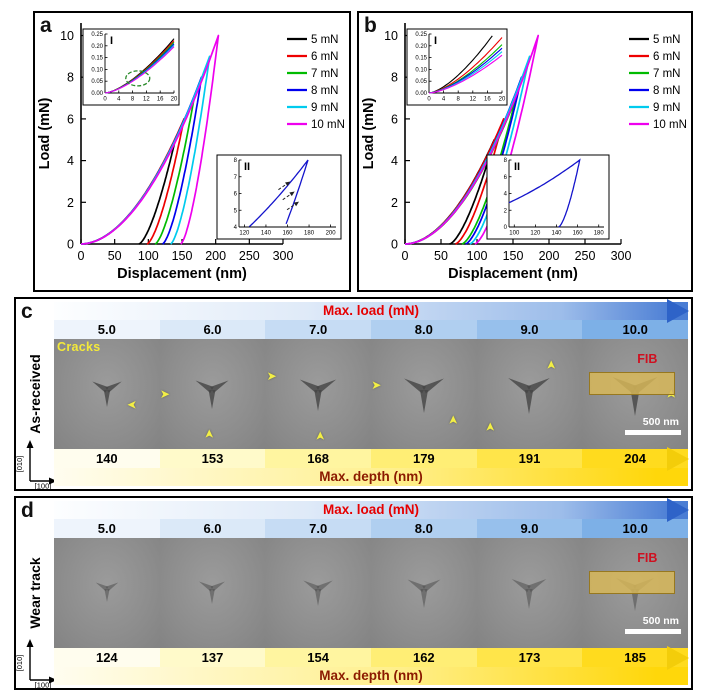  Describe the element at coordinates (371, 593) in the screenshot. I see `sem-strip-wear-track: FIB 500 nm` at that location.